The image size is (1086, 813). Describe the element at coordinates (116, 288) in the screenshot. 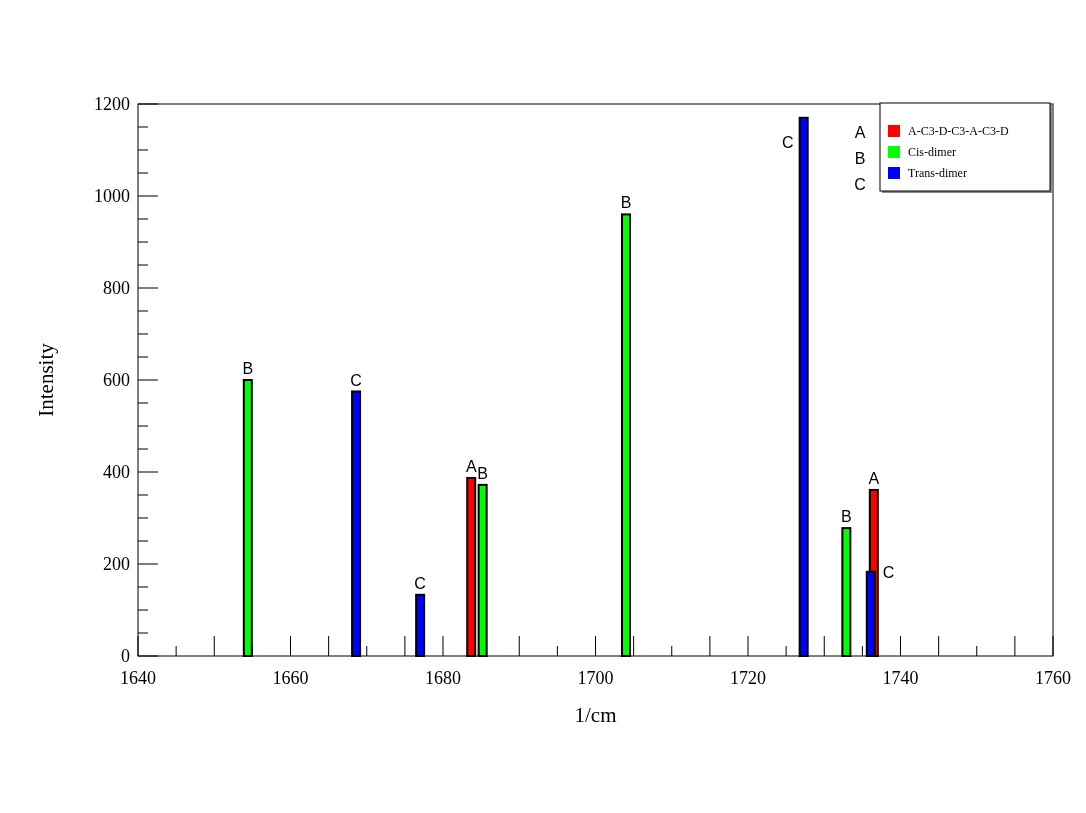

I see `y-tick-label: 800` at that location.